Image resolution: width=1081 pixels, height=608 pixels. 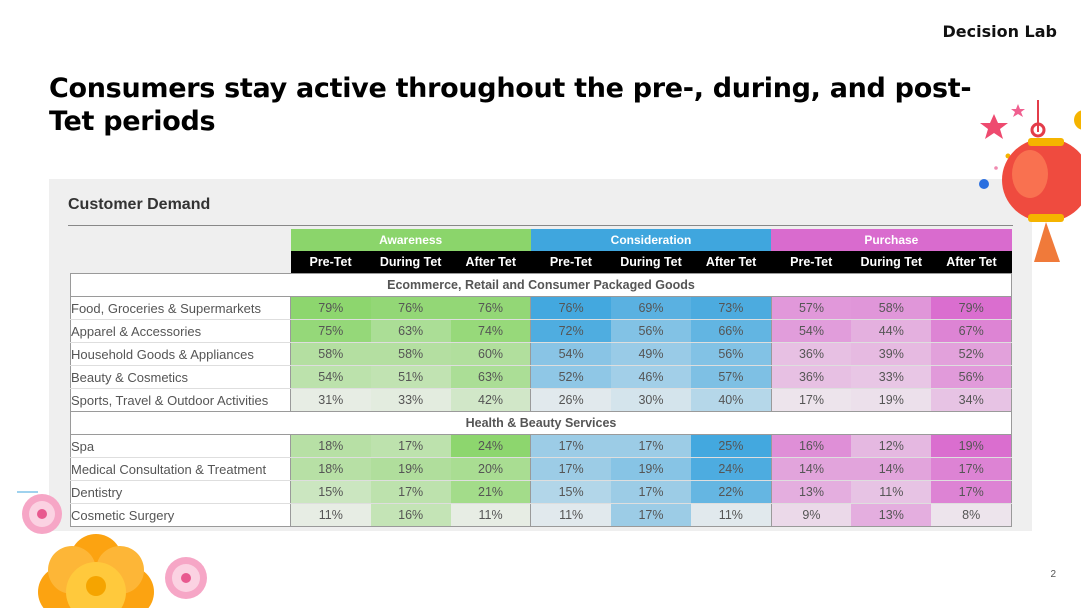 I want to click on panel-divider, so click(x=540, y=225).